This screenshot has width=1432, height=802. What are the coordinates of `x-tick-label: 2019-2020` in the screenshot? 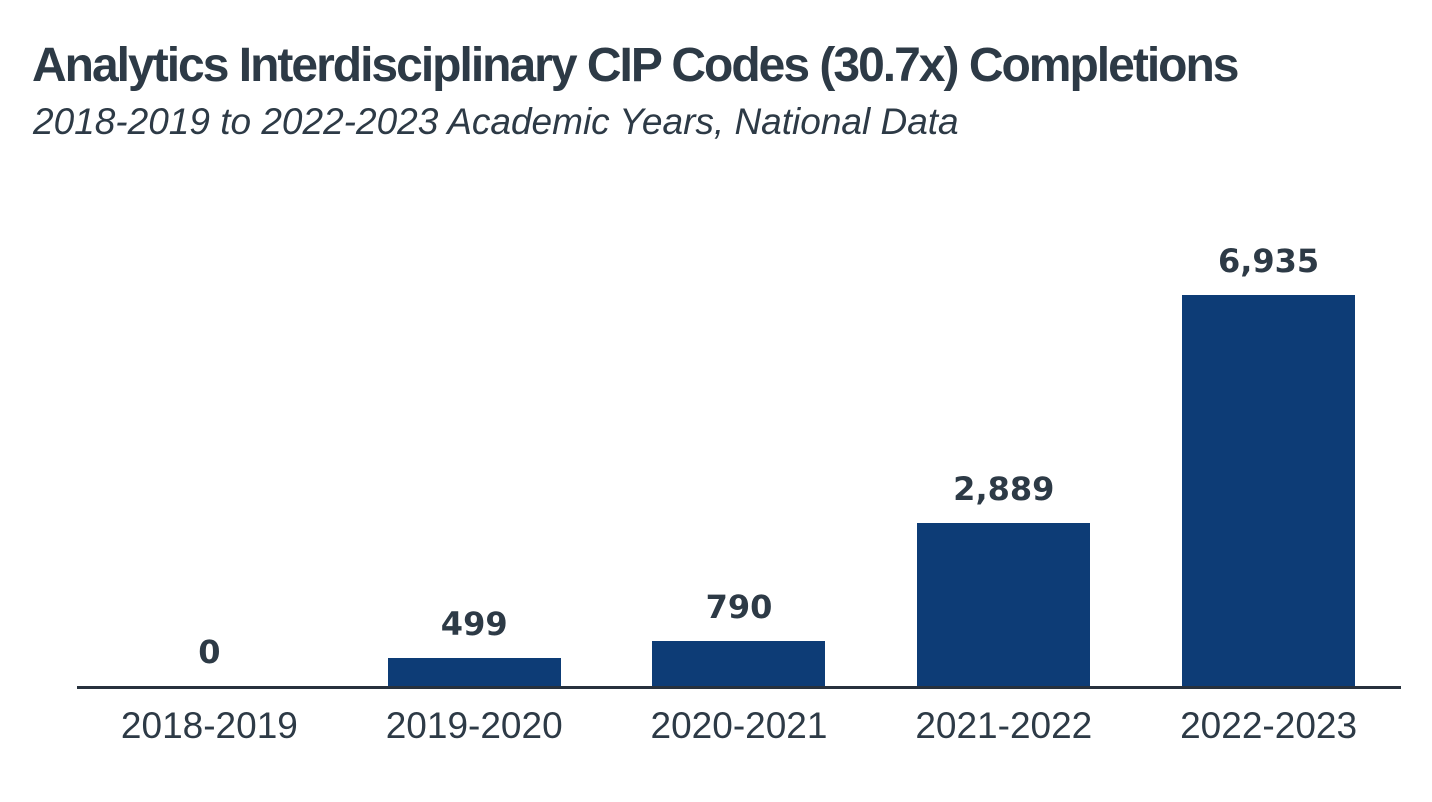 It's located at (474, 725).